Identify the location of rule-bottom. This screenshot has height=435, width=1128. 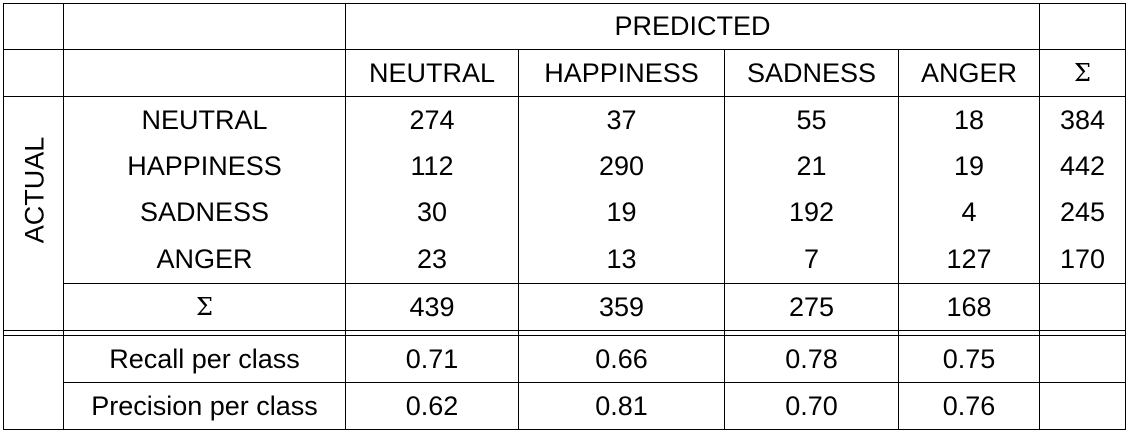
(564, 429).